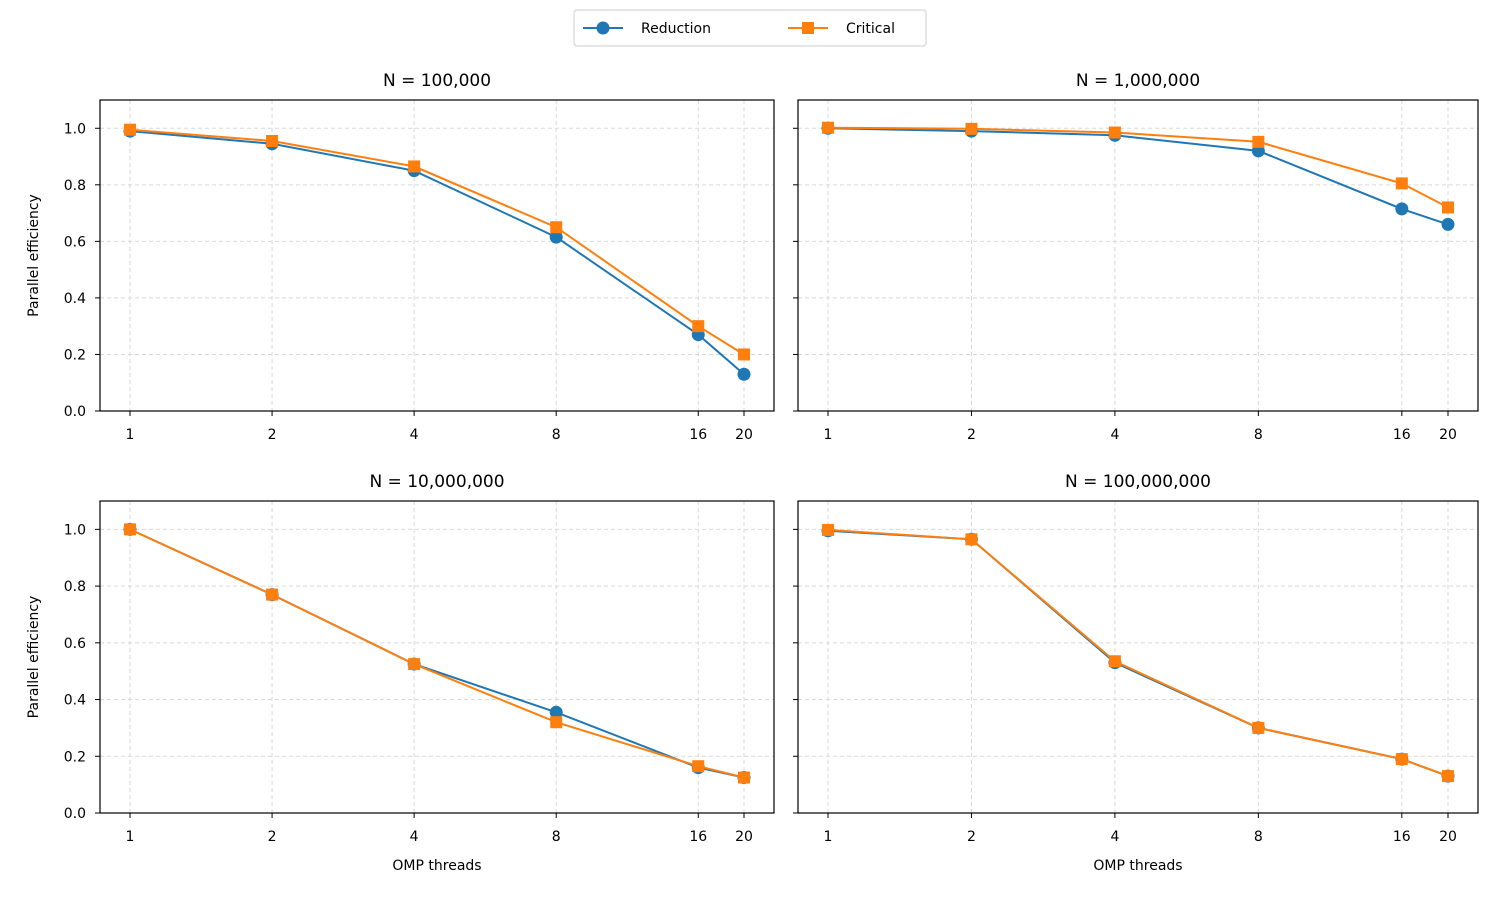 This screenshot has height=900, width=1500. I want to click on legend-label: Critical, so click(870, 29).